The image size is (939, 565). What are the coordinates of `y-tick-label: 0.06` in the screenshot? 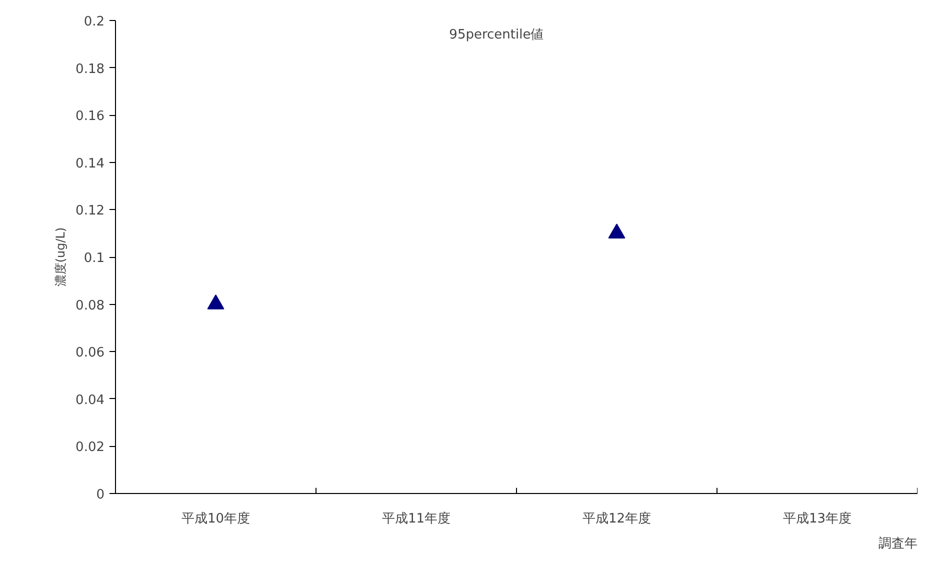 It's located at (90, 353).